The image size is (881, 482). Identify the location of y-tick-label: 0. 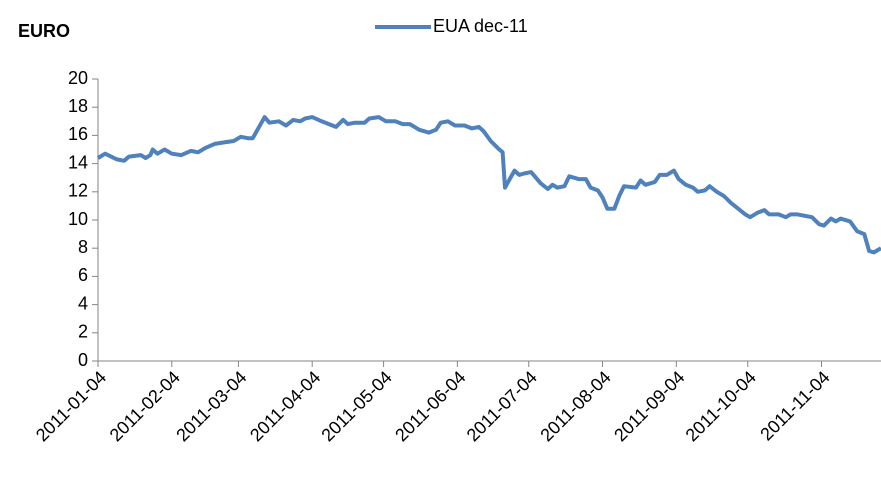
(83, 360).